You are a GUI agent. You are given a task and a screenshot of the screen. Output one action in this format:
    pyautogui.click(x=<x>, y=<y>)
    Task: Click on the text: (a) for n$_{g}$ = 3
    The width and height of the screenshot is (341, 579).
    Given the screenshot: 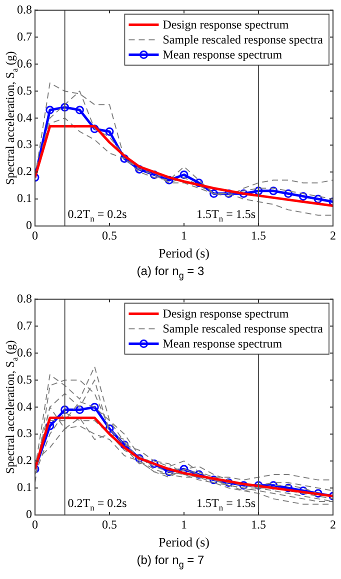 What is the action you would take?
    pyautogui.click(x=171, y=272)
    